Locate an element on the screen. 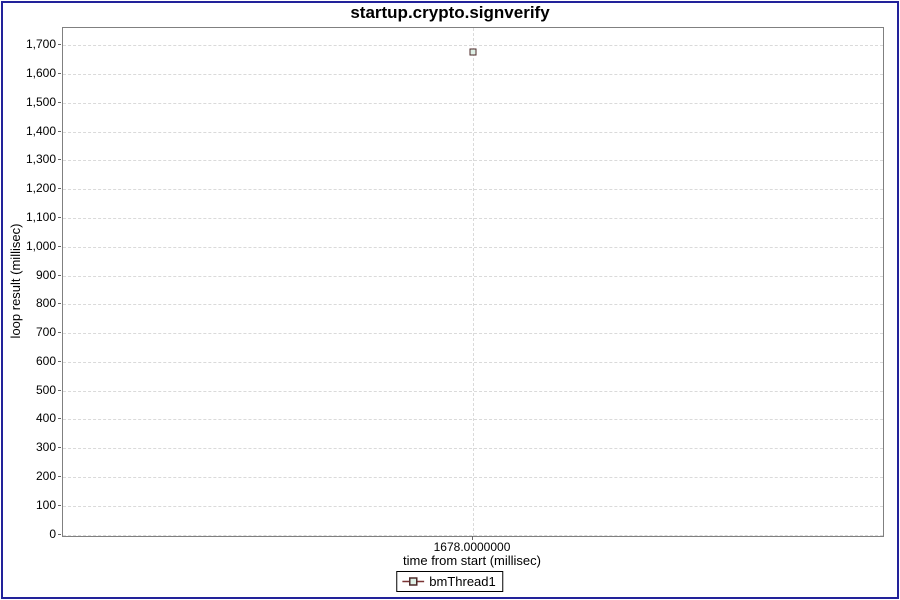 The width and height of the screenshot is (900, 600). y-tick-label: 100 is located at coordinates (45, 504).